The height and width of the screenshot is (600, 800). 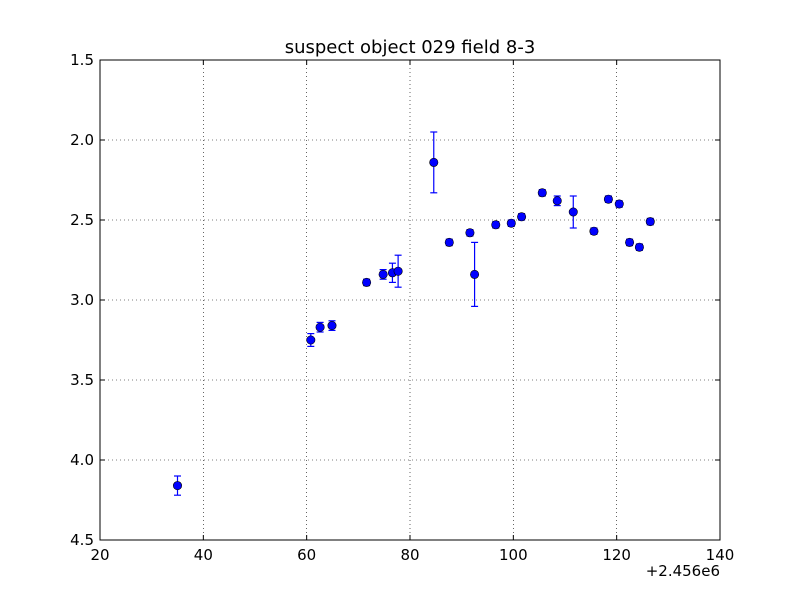 What do you see at coordinates (82, 220) in the screenshot?
I see `y-tick-label: 2.5` at bounding box center [82, 220].